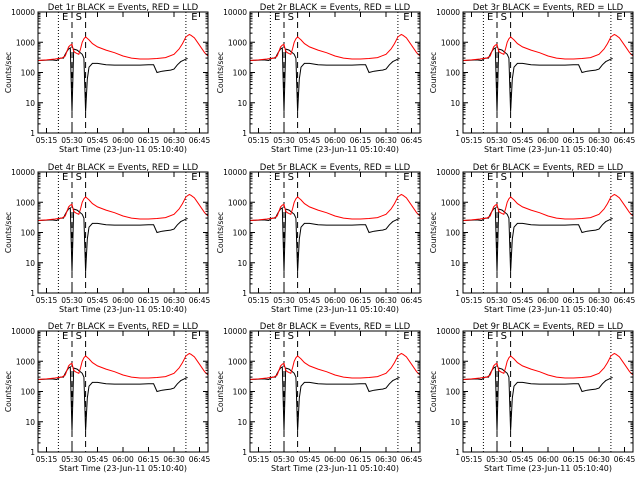  I want to click on panel-title: Det 2r BLACK = Events, RED = LLD, so click(335, 8).